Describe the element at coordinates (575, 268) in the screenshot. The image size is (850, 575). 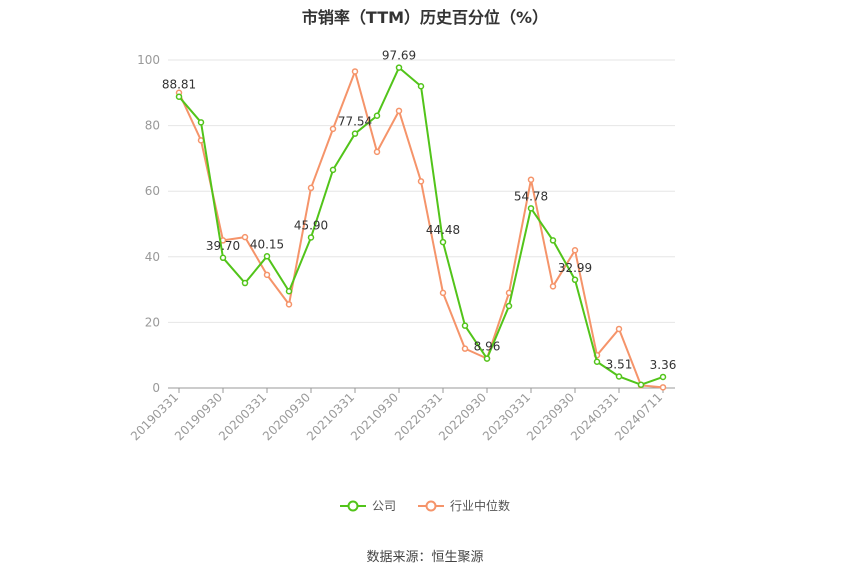
I see `data-label: 32.99` at that location.